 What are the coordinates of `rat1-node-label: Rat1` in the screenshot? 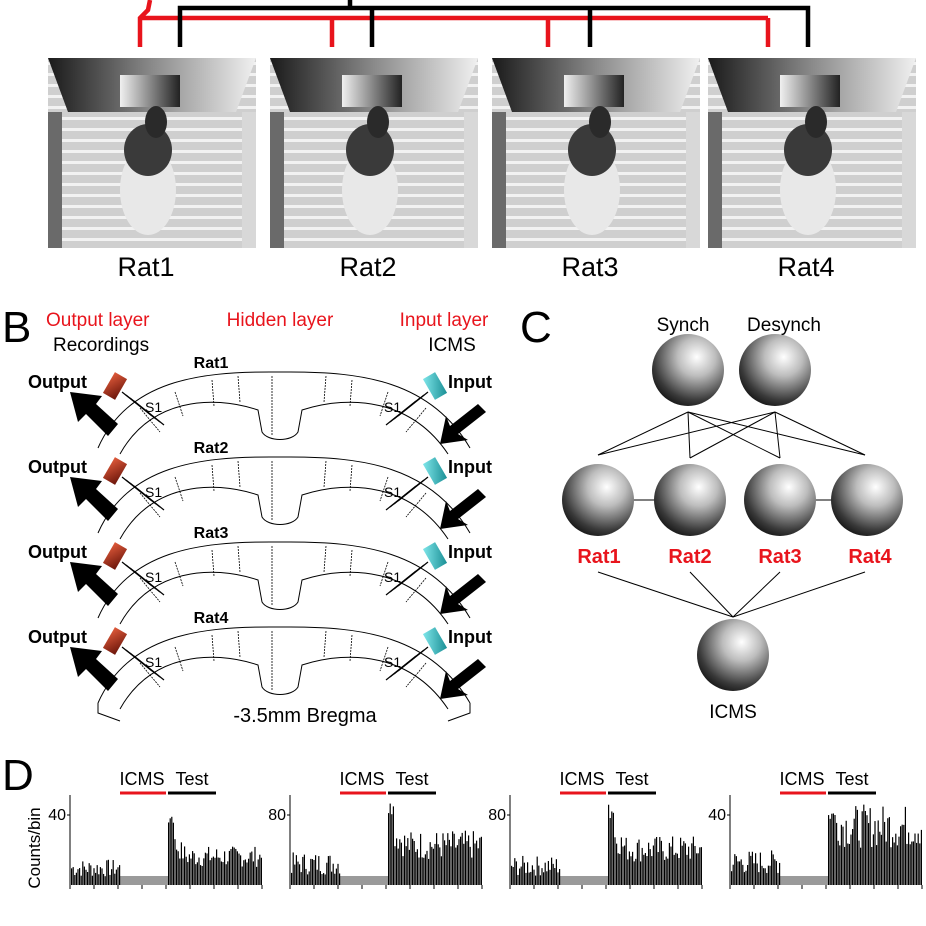 It's located at (598, 557).